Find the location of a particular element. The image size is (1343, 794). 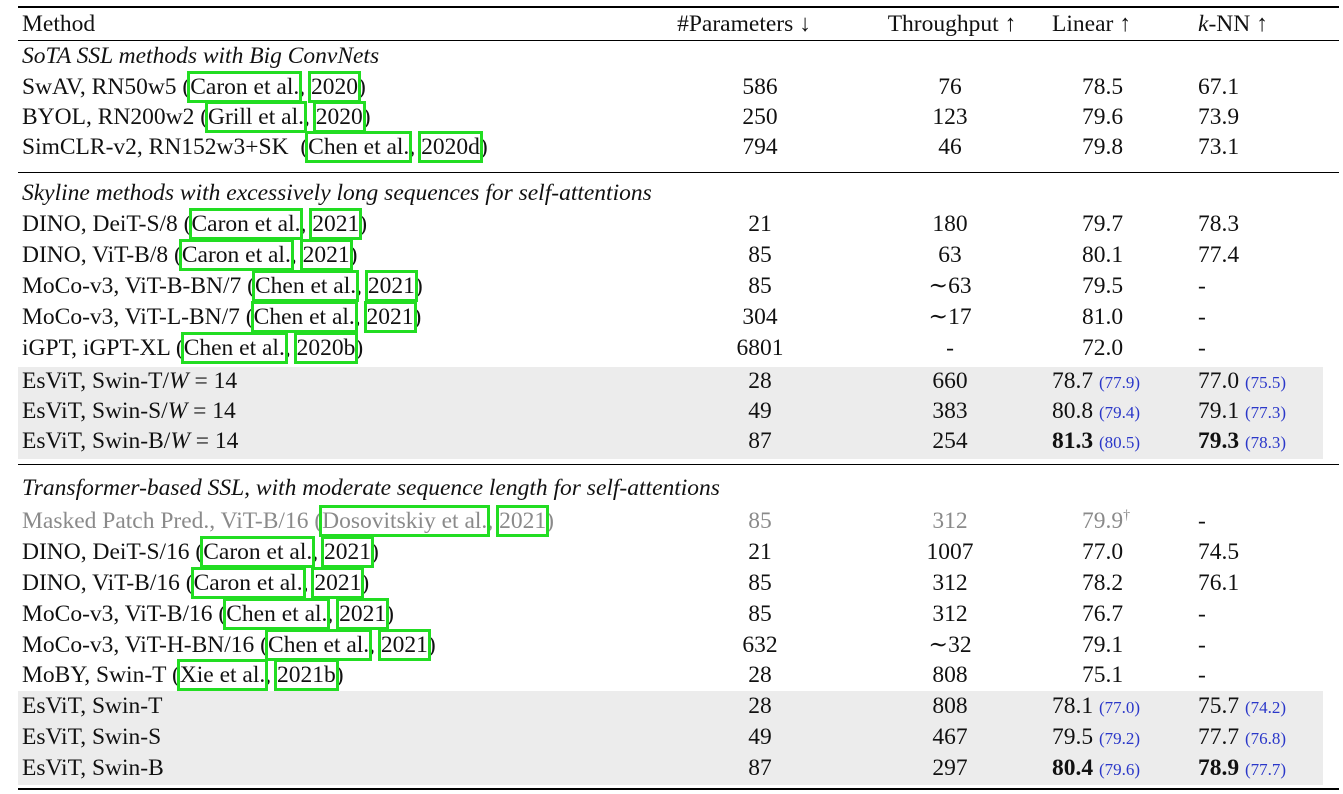

knn-cell: 77.0 (75.5) is located at coordinates (1242, 381).